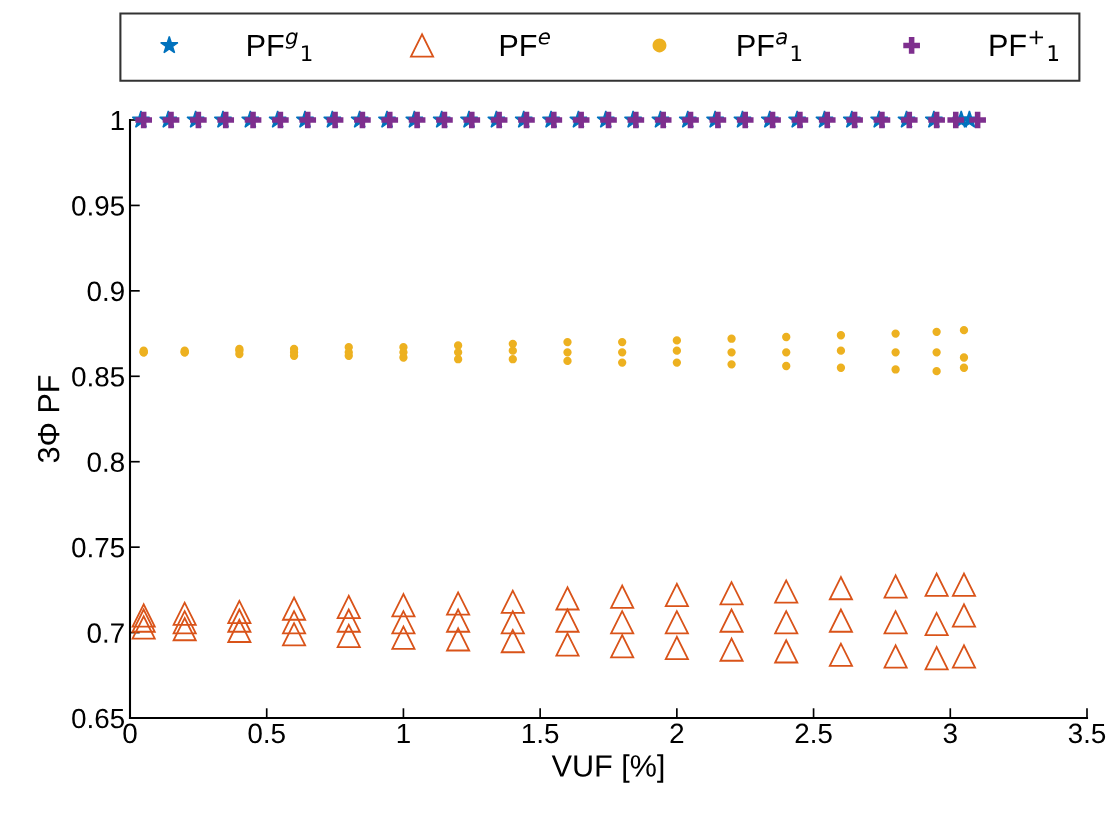  Describe the element at coordinates (266, 733) in the screenshot. I see `x-tick-label: 0.5` at that location.